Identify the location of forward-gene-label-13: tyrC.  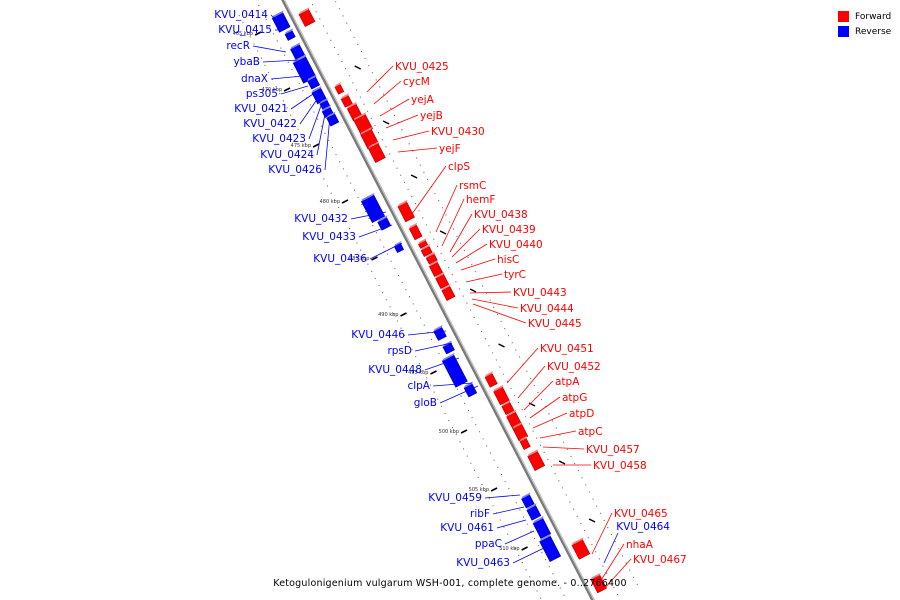
(515, 275).